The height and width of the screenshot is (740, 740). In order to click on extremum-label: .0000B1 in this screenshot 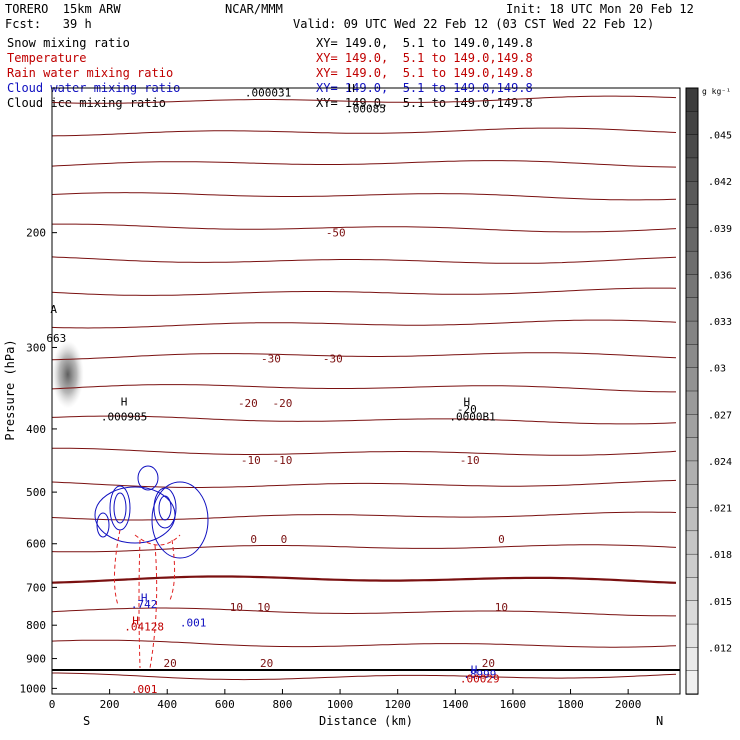, I will do `click(472, 417)`.